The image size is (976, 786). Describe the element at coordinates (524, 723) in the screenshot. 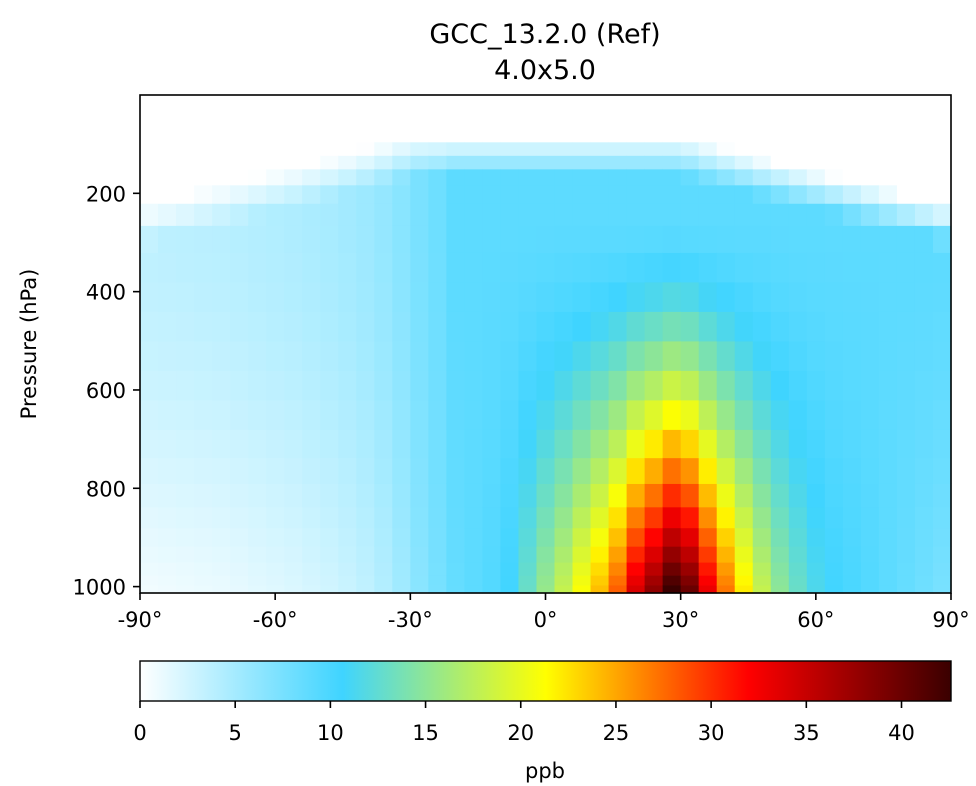

I see `colorbar-ticks: 0 5 10 15 20 25 30 35 40` at that location.